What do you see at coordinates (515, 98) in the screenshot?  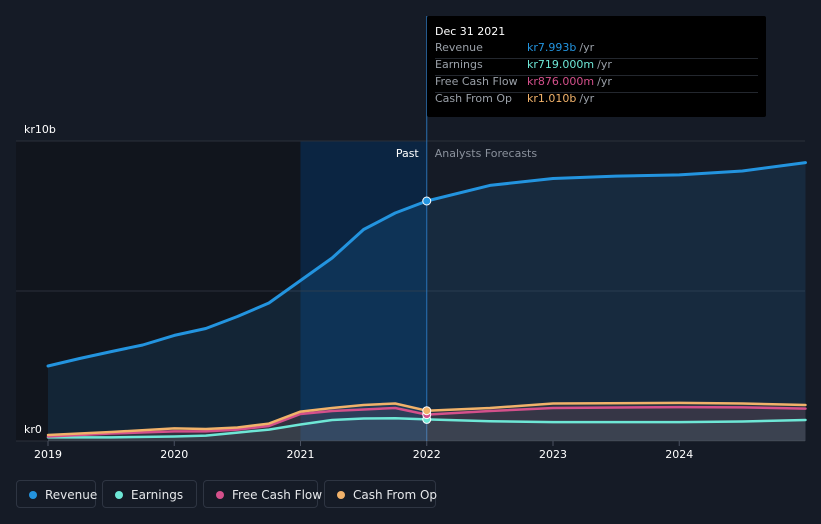 I see `tooltip-row-cash-from-op: Cash From Op kr1.010b/yr` at bounding box center [515, 98].